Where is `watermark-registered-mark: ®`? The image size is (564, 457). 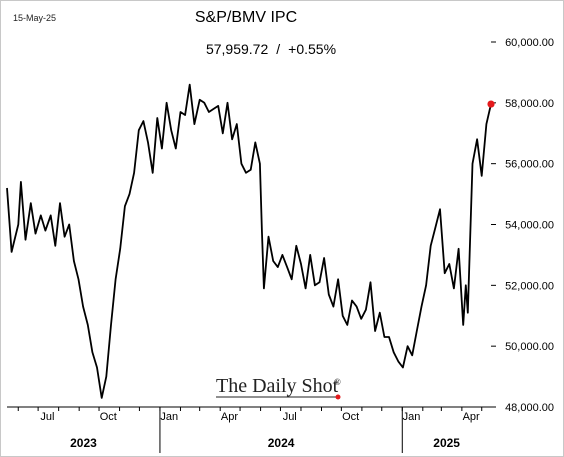
watermark-registered-mark: ® is located at coordinates (337, 382).